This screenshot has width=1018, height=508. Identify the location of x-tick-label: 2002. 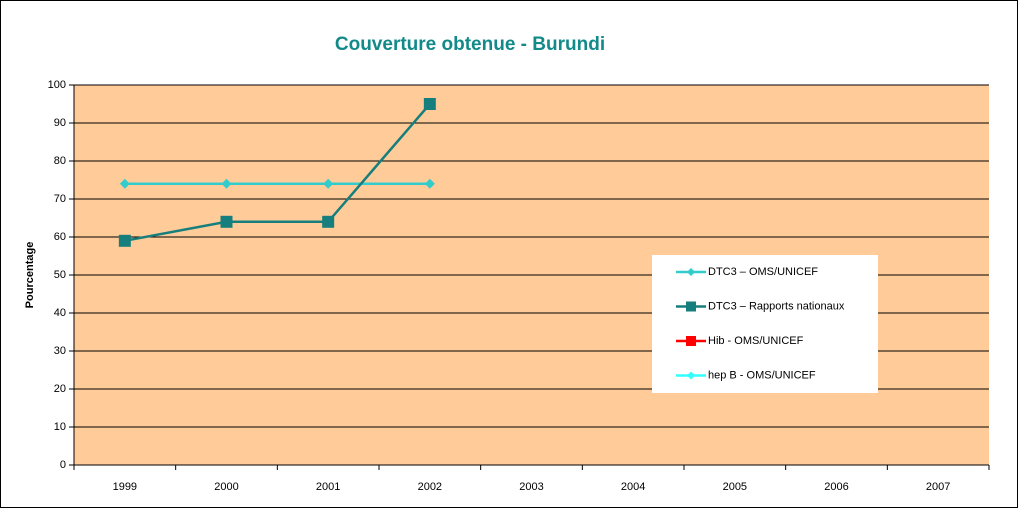
(430, 487).